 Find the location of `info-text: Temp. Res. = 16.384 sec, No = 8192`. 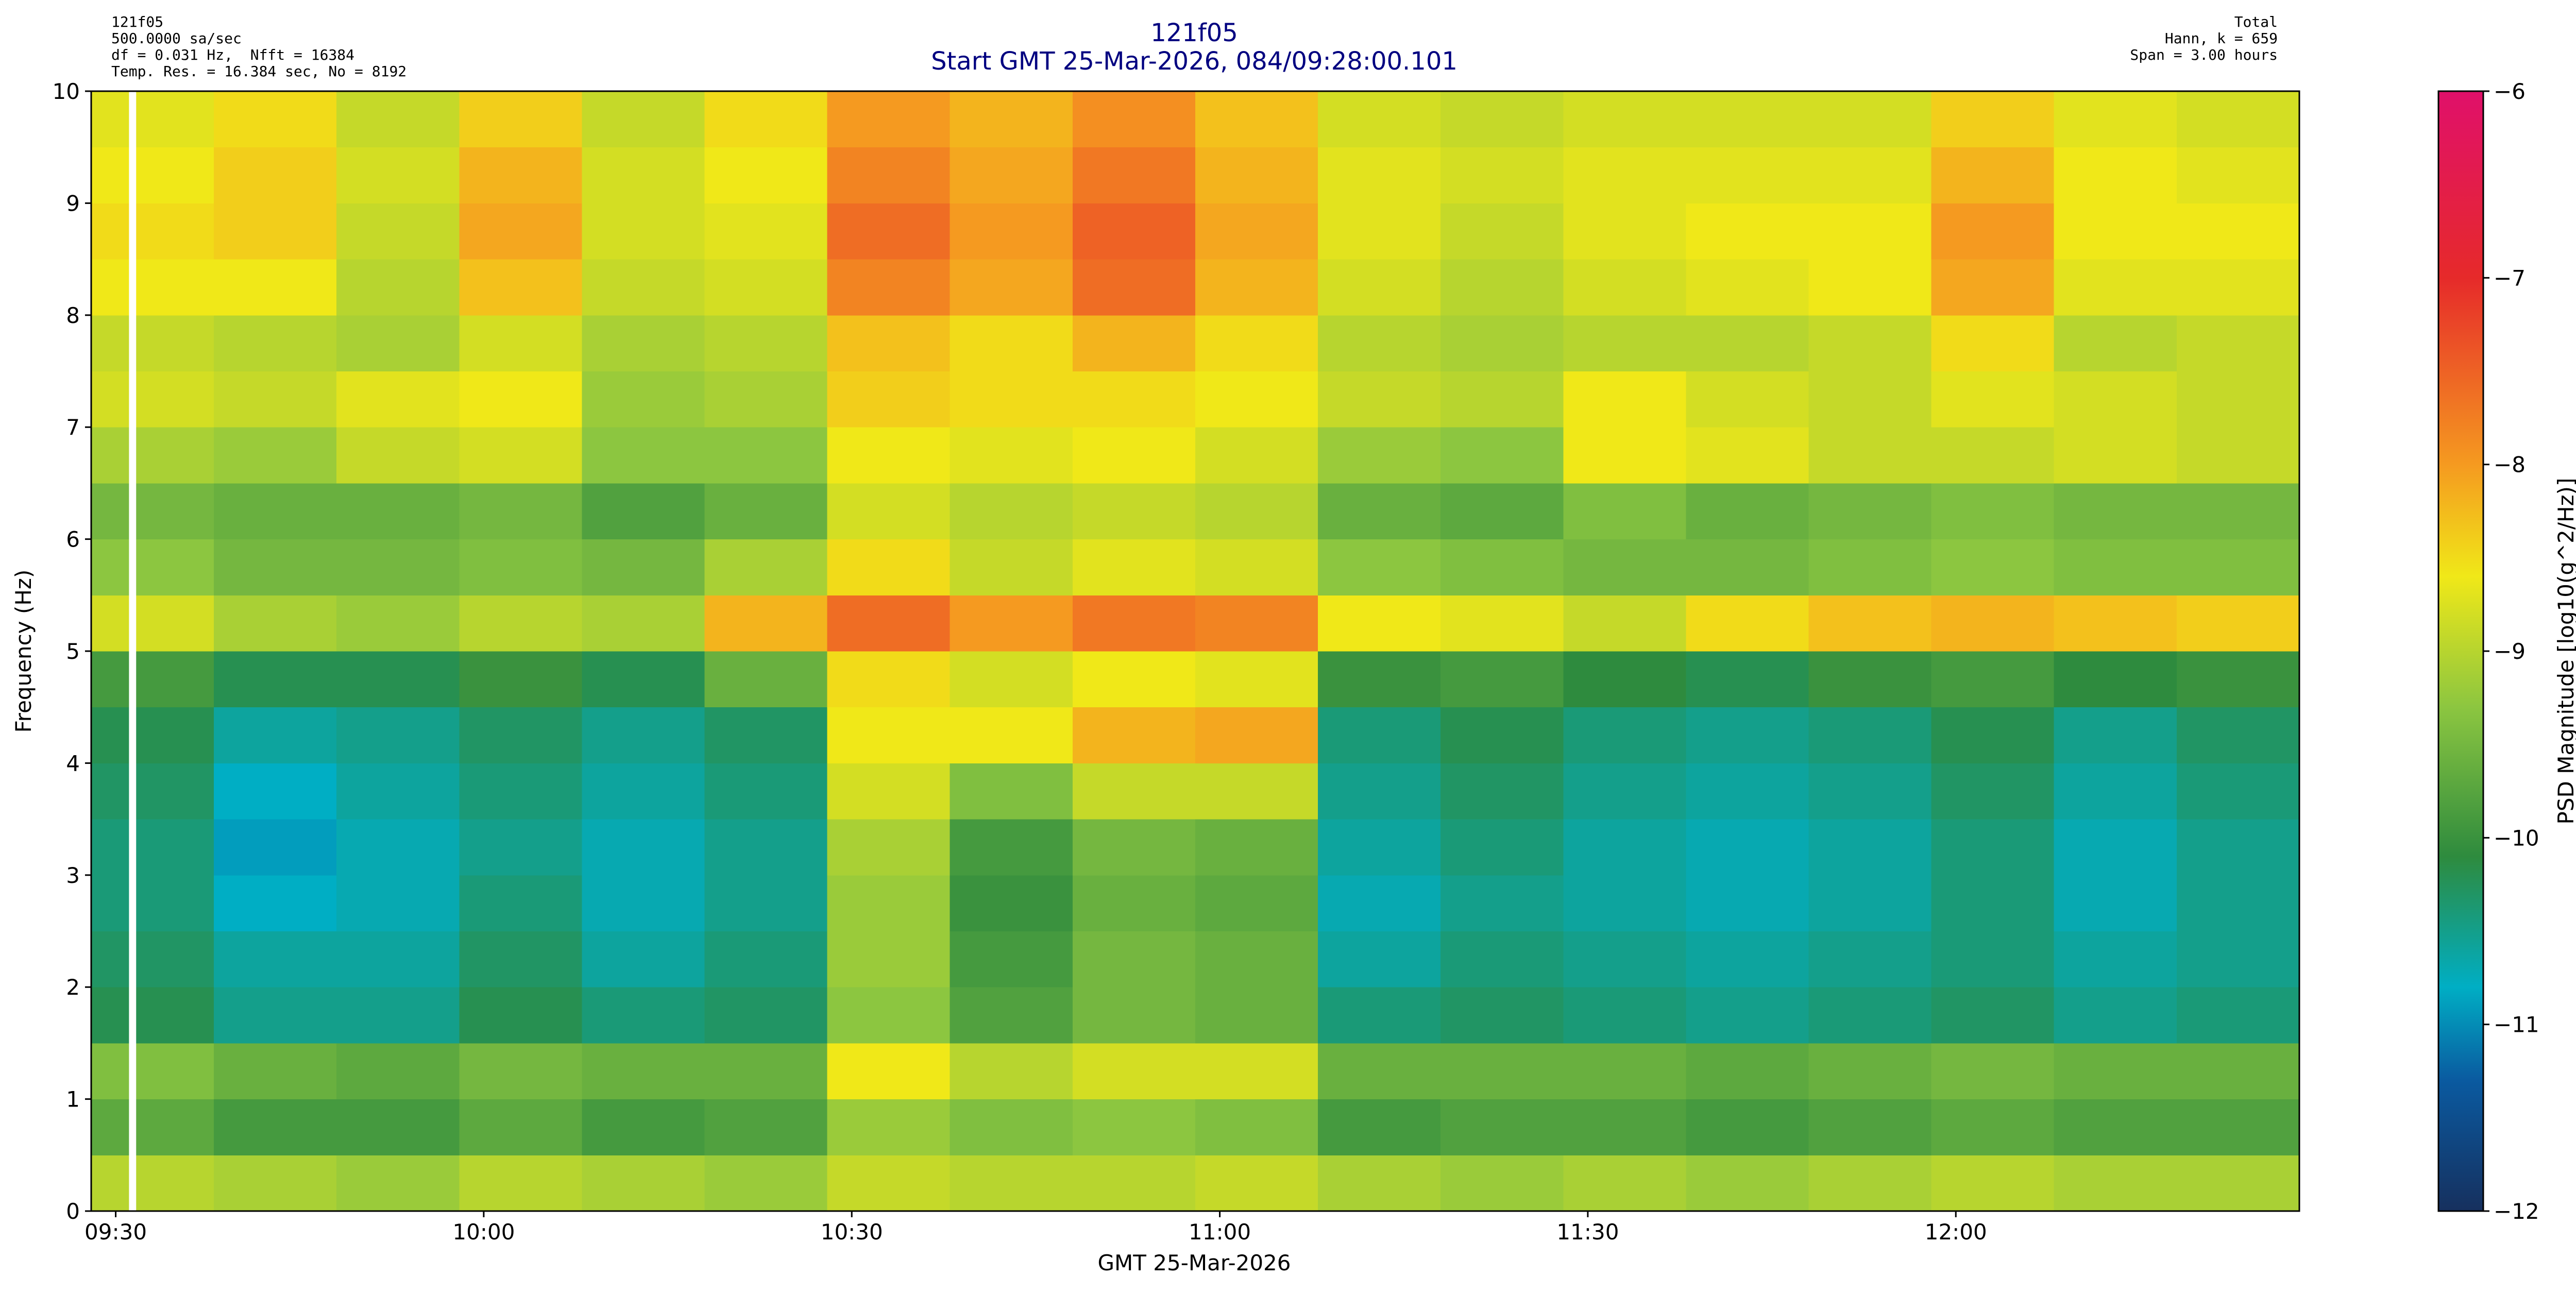

info-text: Temp. Res. = 16.384 sec, No = 8192 is located at coordinates (258, 71).